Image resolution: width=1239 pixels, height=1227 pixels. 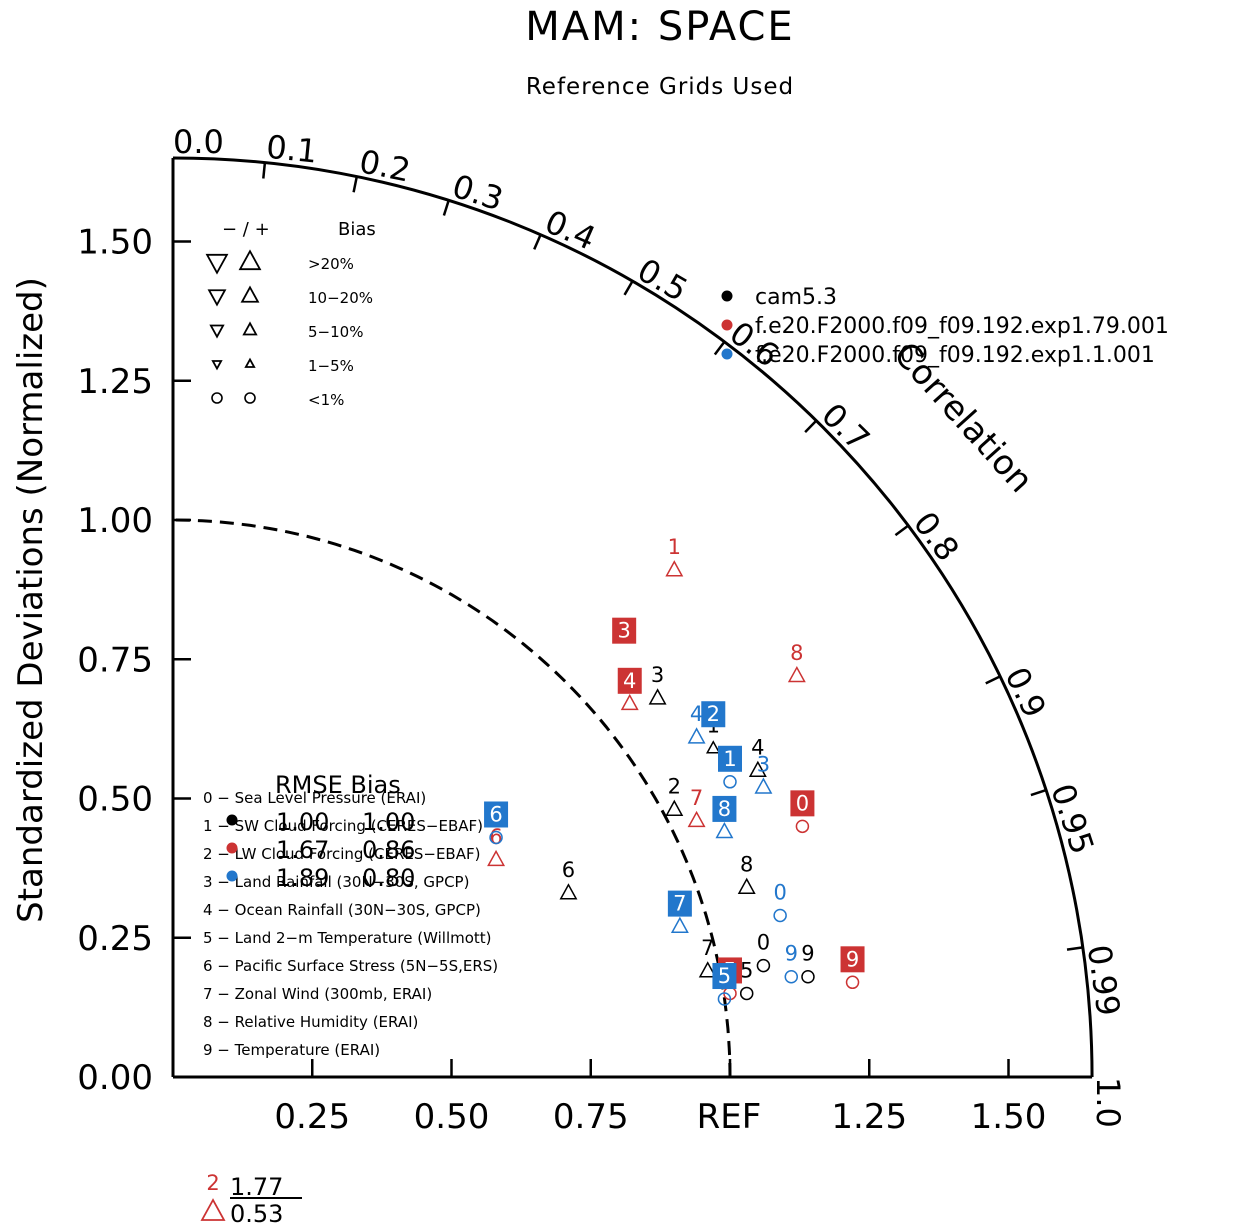 I want to click on bias-value: 1.00, so click(x=388, y=822).